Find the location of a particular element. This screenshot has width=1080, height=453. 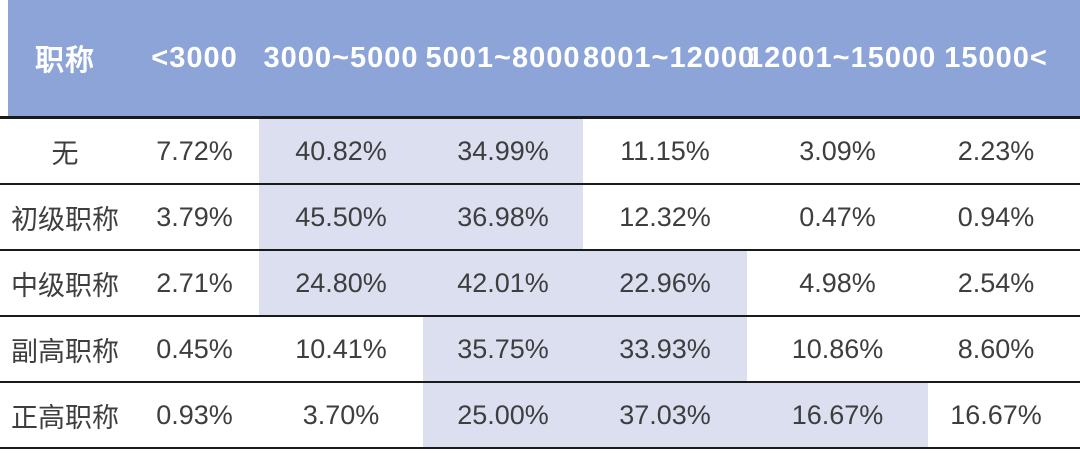

row-label: 中级职称 is located at coordinates (65, 283).